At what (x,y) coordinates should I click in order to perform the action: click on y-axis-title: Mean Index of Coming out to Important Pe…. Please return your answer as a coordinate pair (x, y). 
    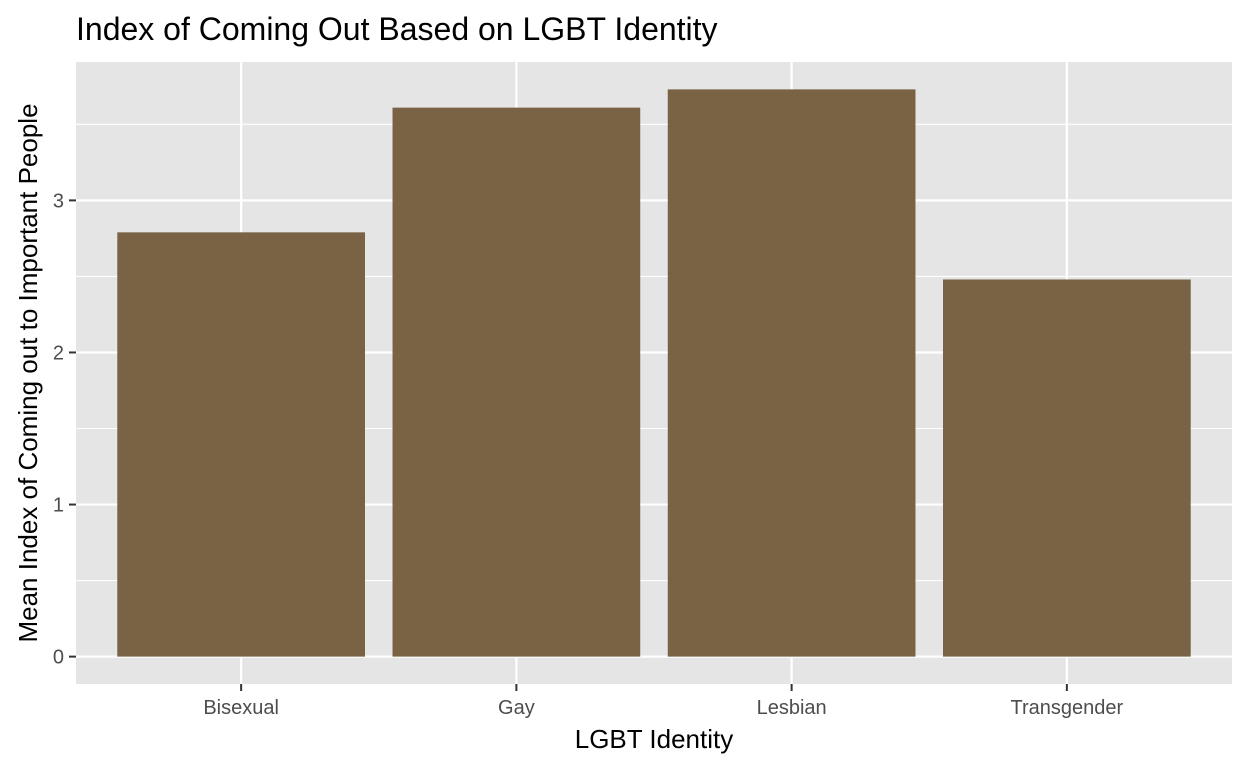
    Looking at the image, I should click on (28, 372).